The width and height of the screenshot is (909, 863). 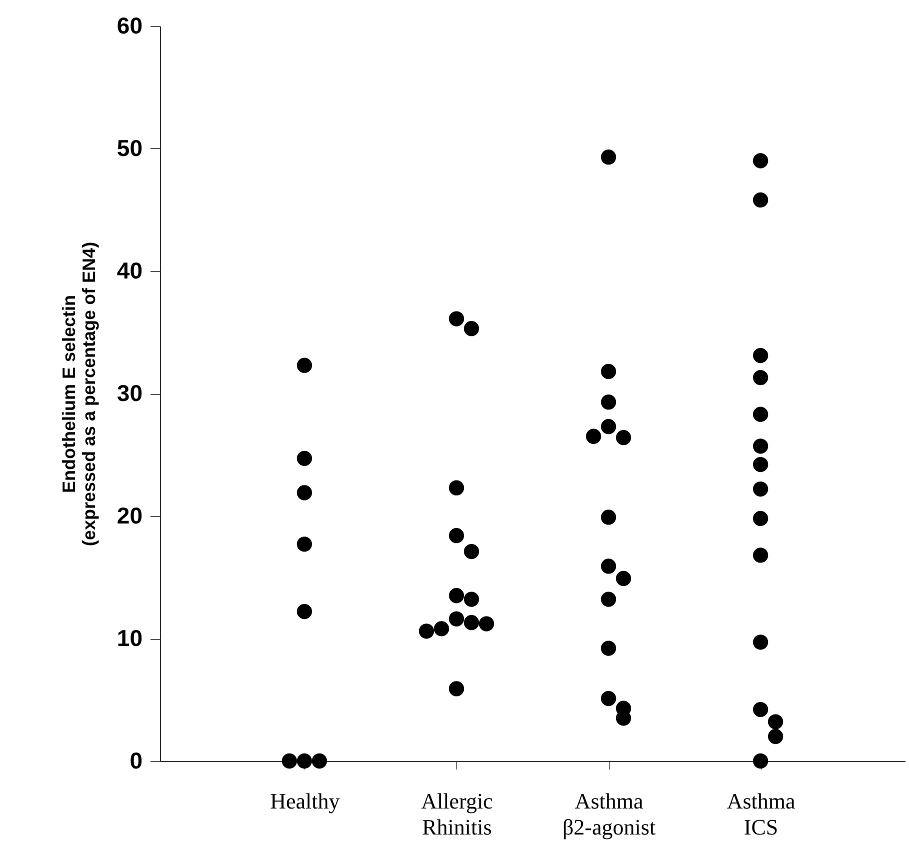 What do you see at coordinates (136, 761) in the screenshot?
I see `y-tick-label: 0` at bounding box center [136, 761].